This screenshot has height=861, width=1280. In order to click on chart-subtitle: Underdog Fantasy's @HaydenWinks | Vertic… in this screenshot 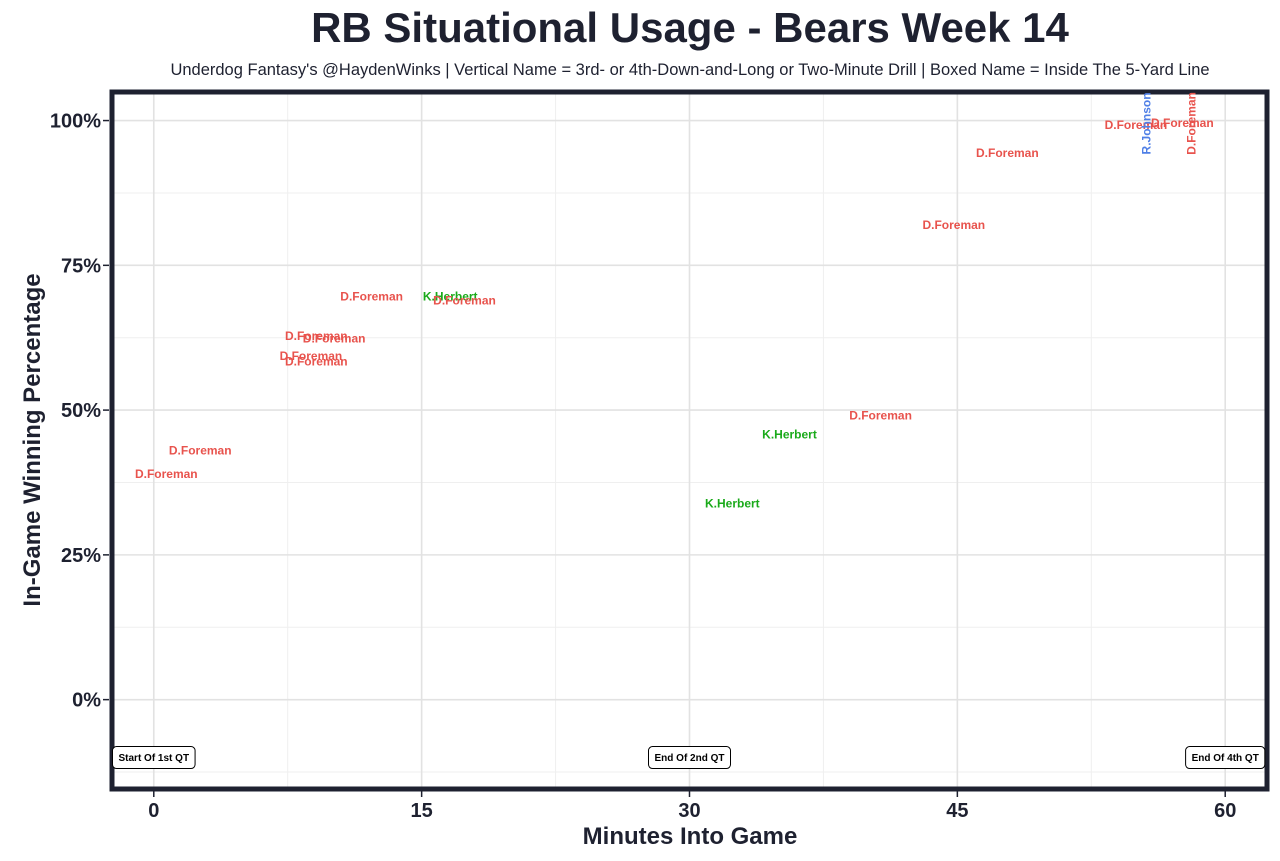, I will do `click(689, 70)`.